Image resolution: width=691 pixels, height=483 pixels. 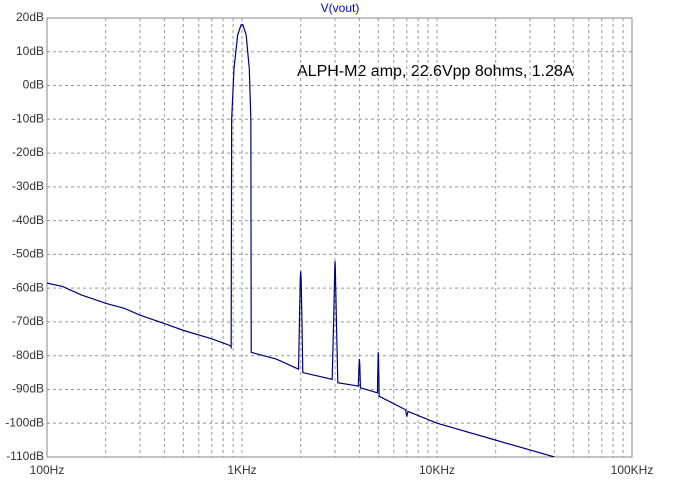 What do you see at coordinates (28, 321) in the screenshot?
I see `y-tick-label: -70dB` at bounding box center [28, 321].